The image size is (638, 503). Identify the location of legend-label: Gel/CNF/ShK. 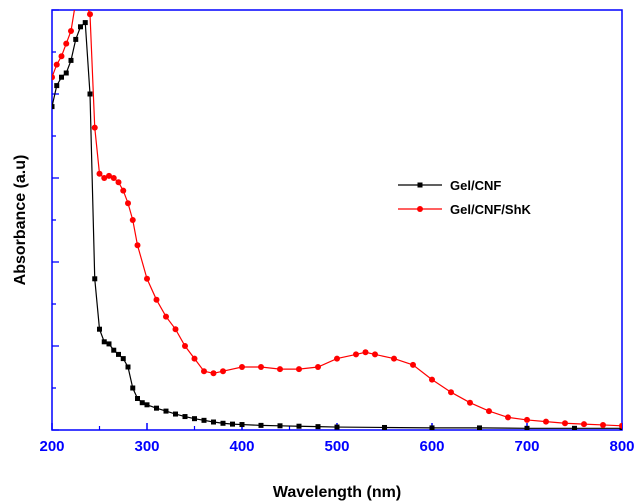
(491, 209).